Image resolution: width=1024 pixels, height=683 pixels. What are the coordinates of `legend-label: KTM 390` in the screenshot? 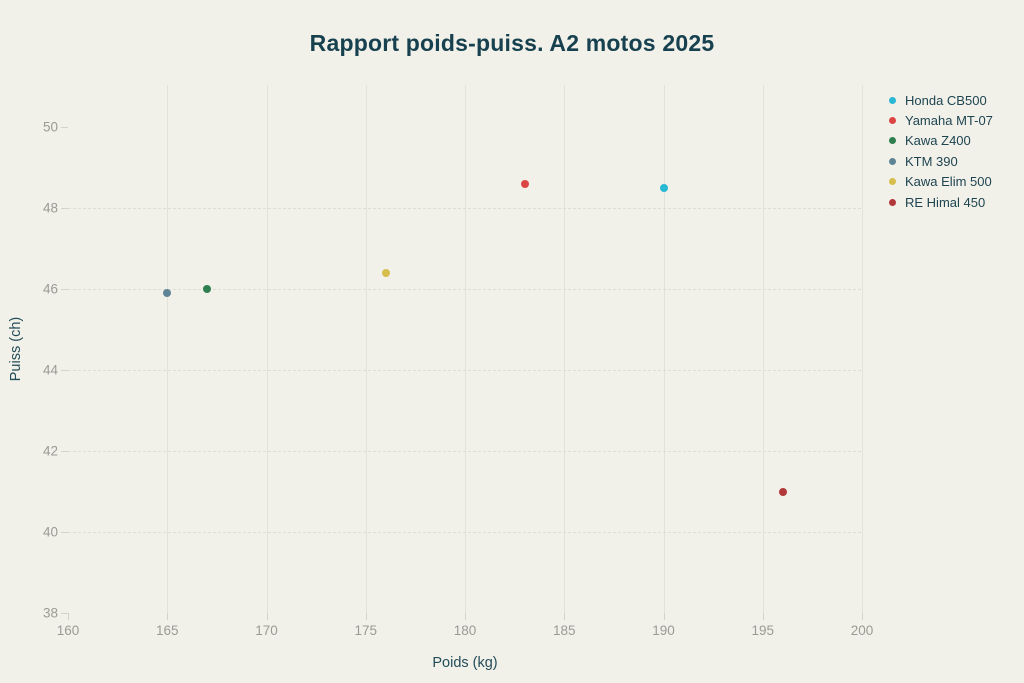 It's located at (931, 161).